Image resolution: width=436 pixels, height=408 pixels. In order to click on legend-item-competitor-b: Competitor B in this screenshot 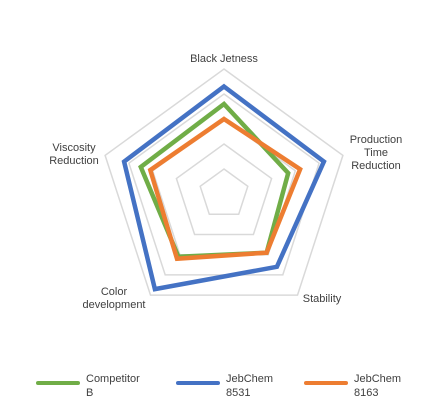, I will do `click(92, 386)`.